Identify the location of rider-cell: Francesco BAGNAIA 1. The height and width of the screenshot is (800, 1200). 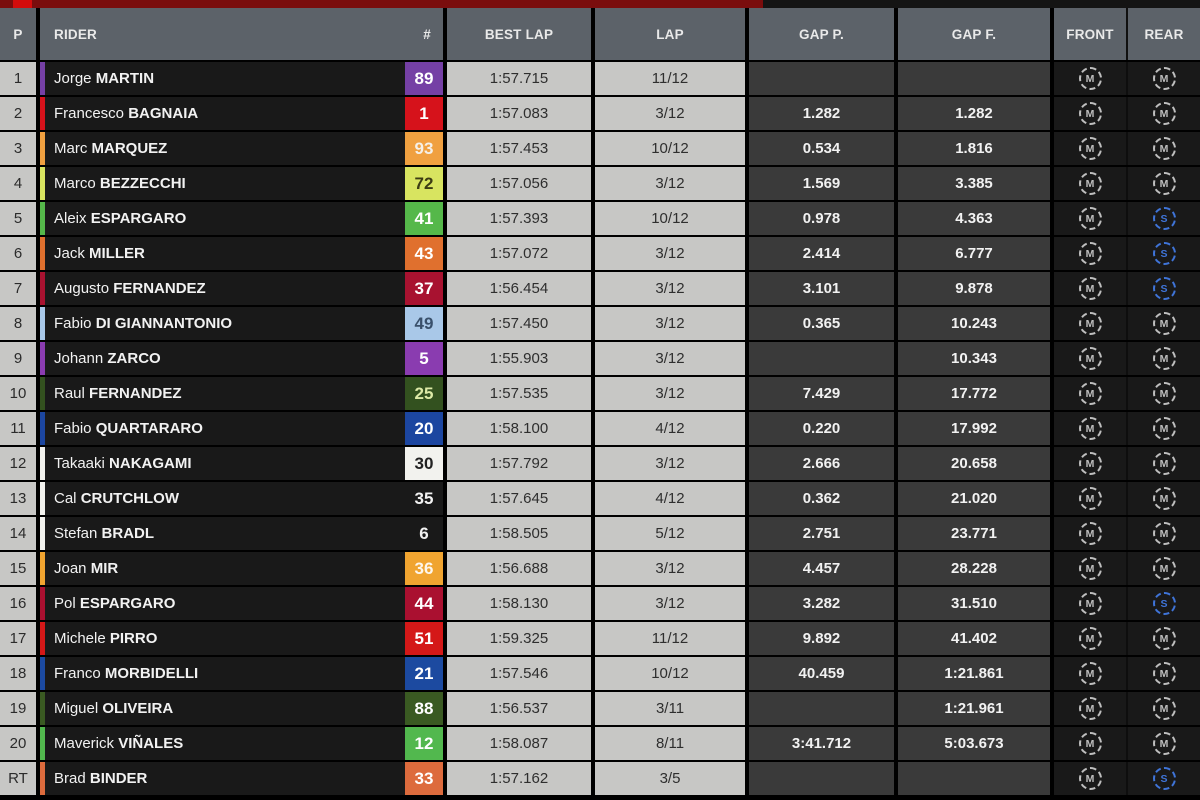
(241, 113).